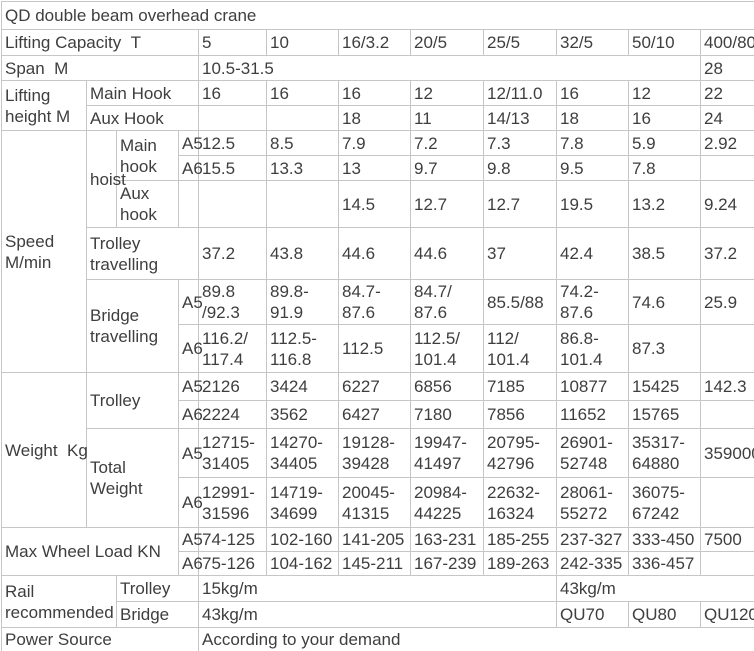  What do you see at coordinates (726, 502) in the screenshot?
I see `total-weight-a6-value` at bounding box center [726, 502].